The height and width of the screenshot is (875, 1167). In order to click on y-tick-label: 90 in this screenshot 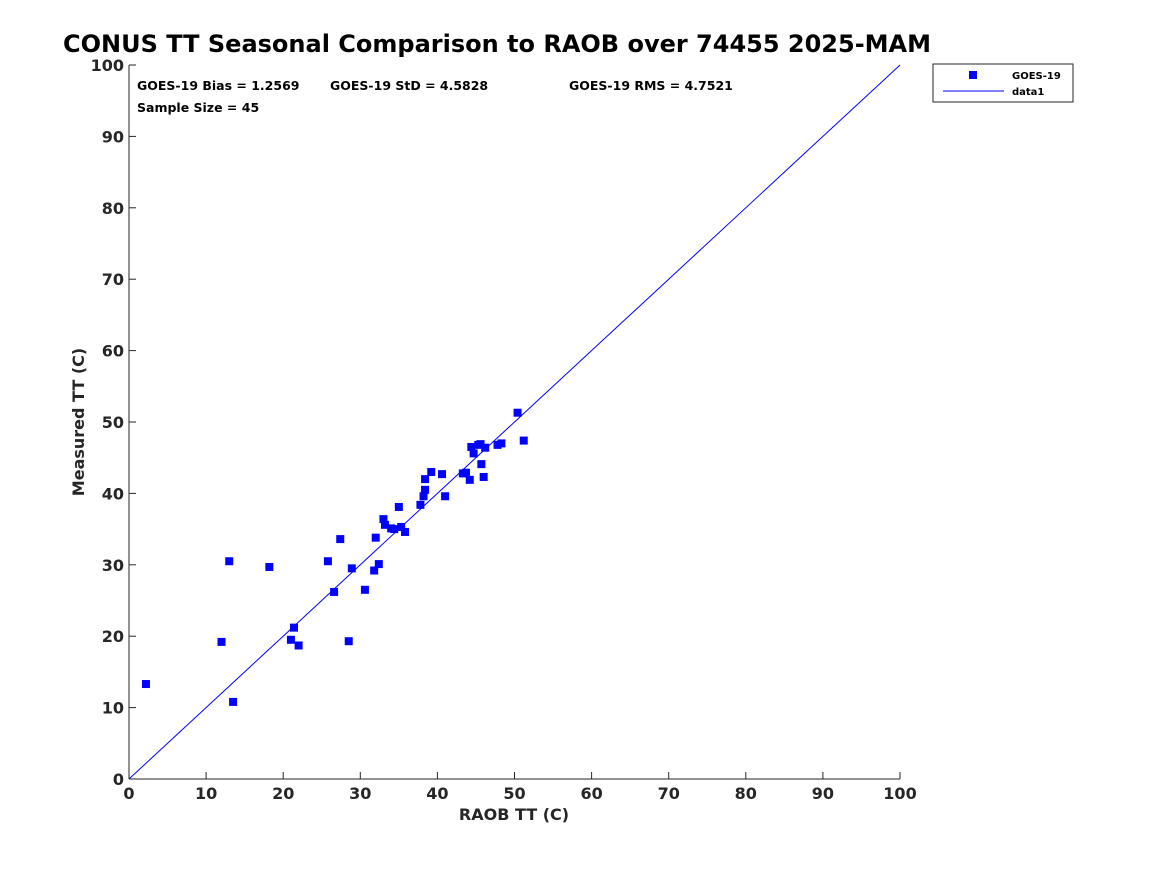, I will do `click(113, 136)`.